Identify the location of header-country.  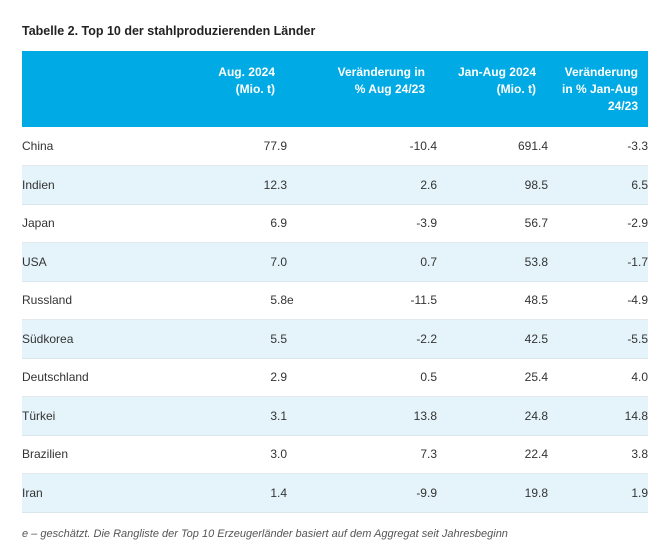
(87, 89).